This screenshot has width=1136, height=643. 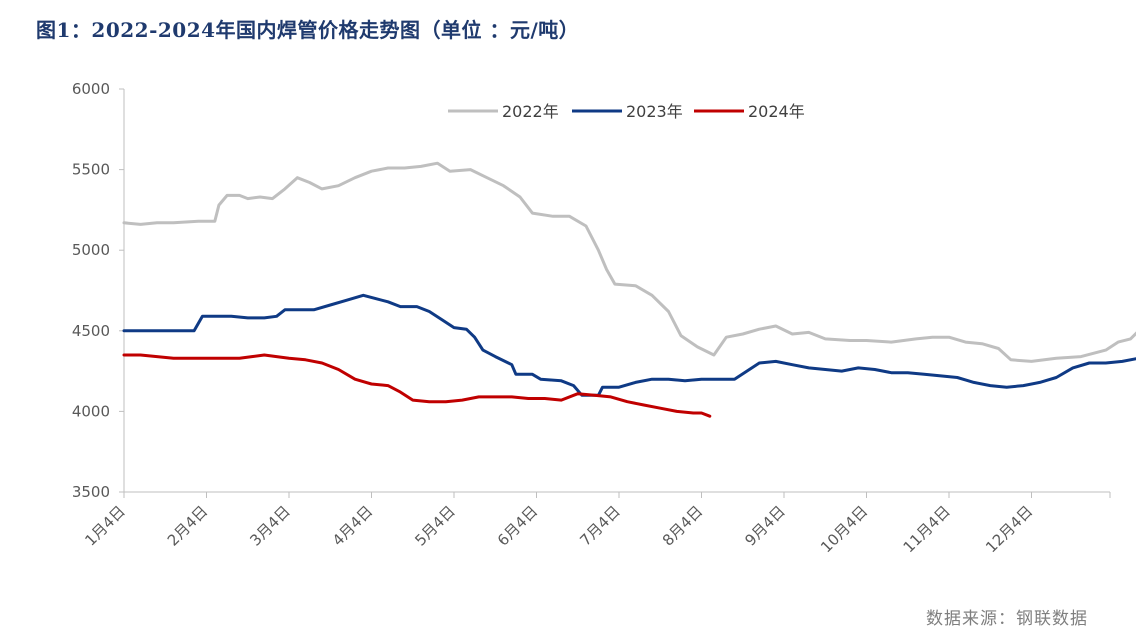 What do you see at coordinates (517, 525) in the screenshot?
I see `x-tick-label: 6月4日` at bounding box center [517, 525].